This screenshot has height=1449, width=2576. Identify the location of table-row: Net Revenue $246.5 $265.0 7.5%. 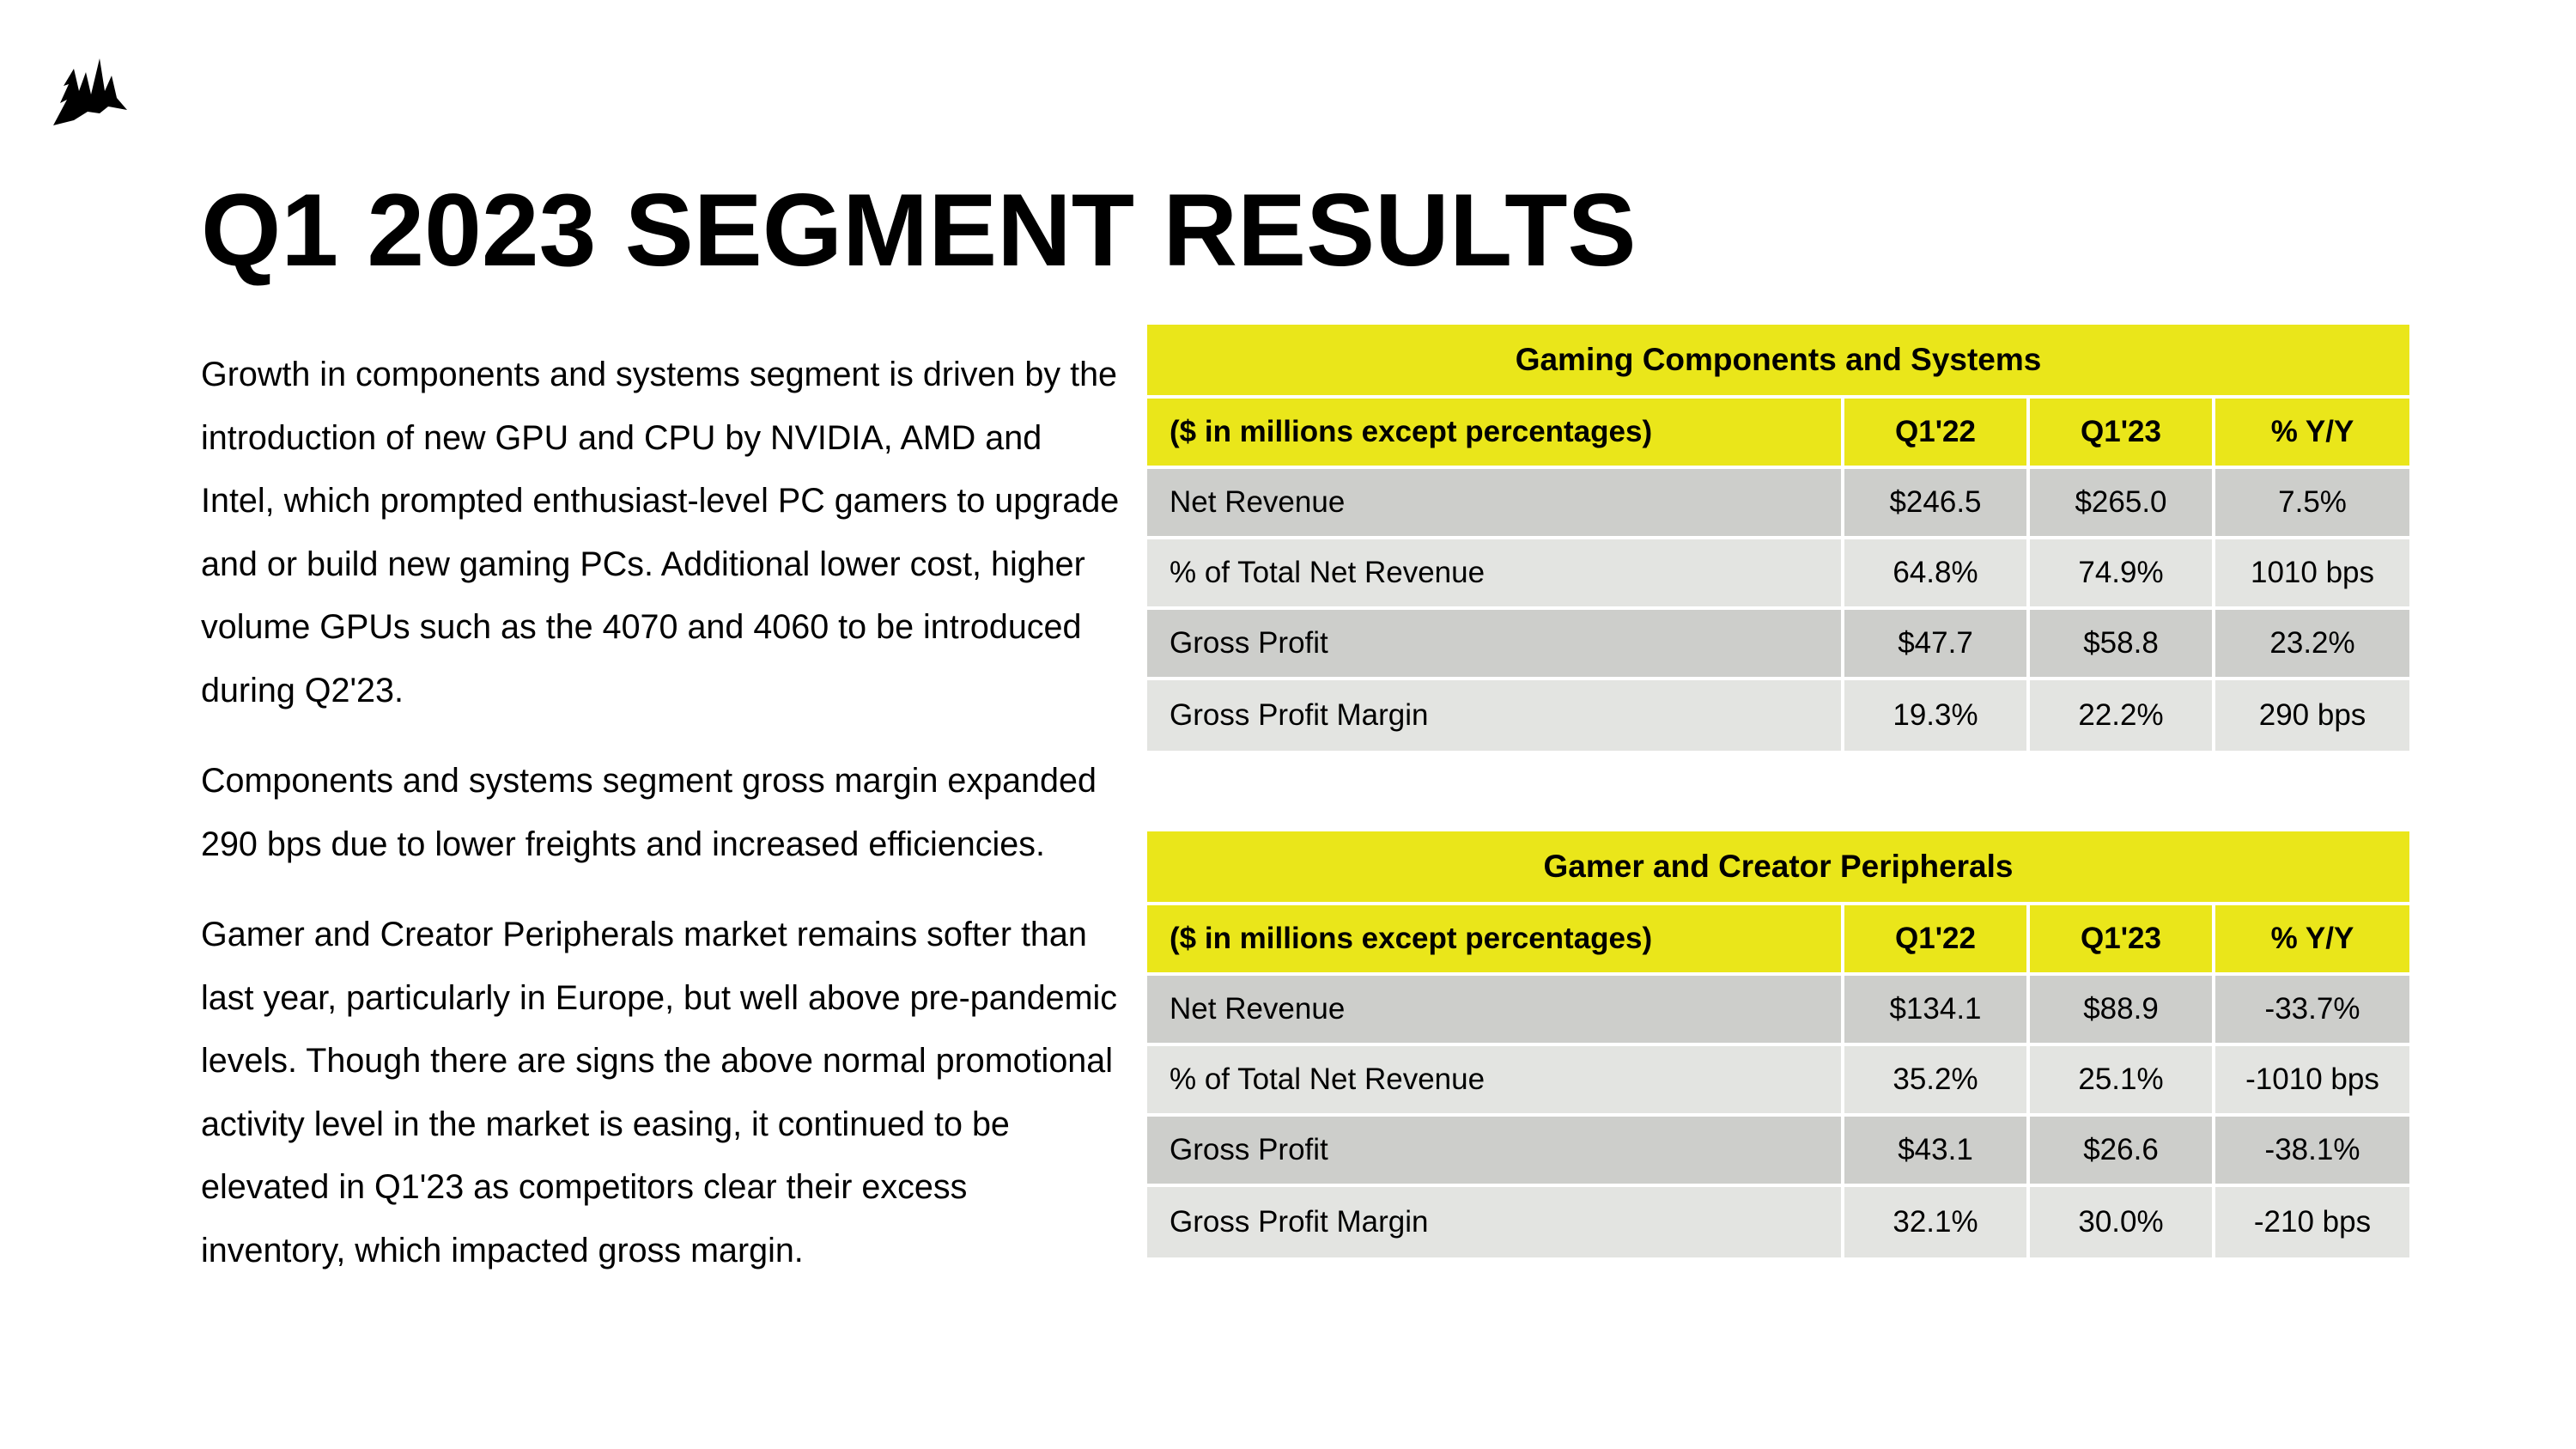
(1778, 504).